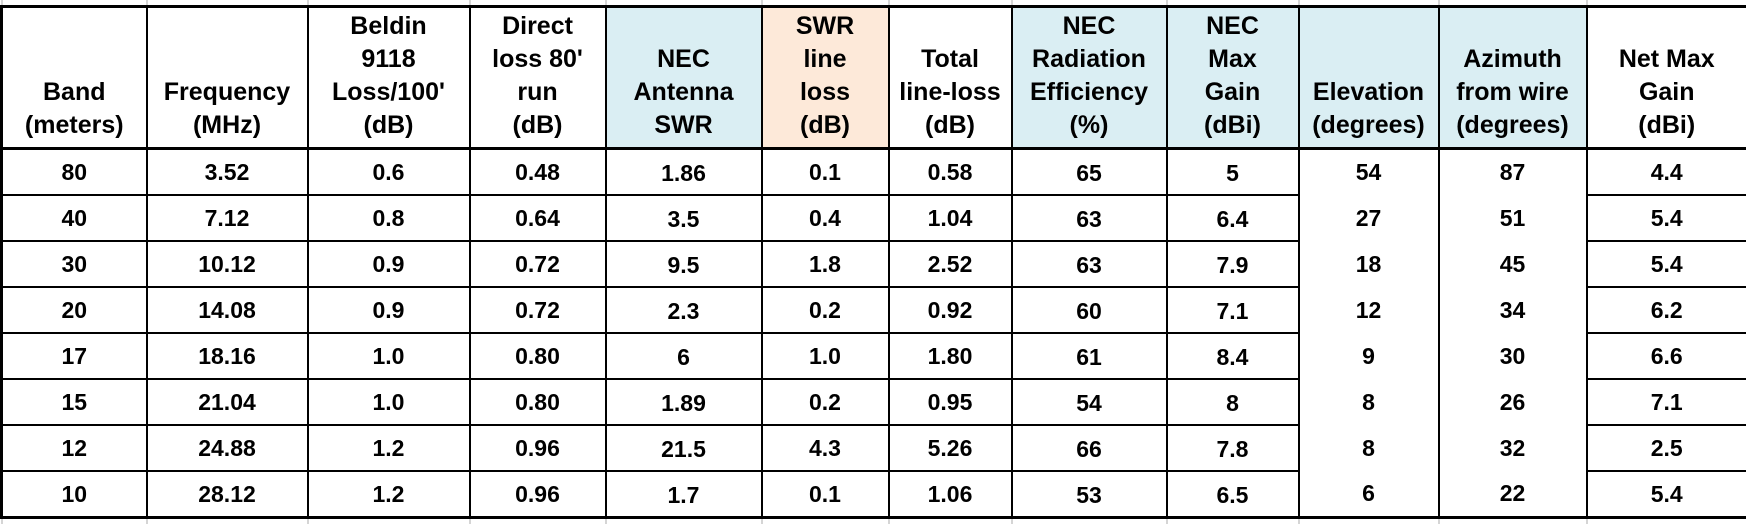 This screenshot has height=524, width=1746. Describe the element at coordinates (1369, 218) in the screenshot. I see `cell-elevation: 27` at that location.